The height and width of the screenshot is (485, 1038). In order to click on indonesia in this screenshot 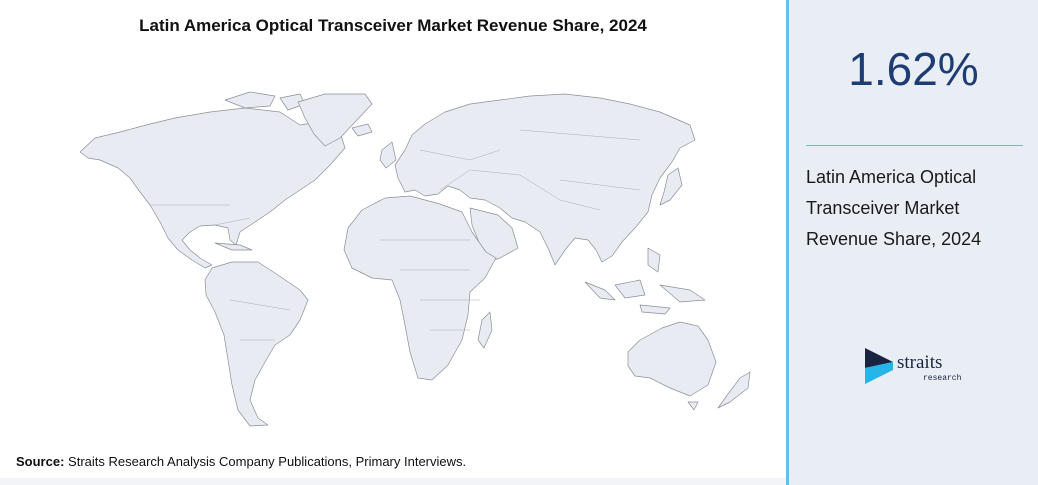, I will do `click(645, 281)`.